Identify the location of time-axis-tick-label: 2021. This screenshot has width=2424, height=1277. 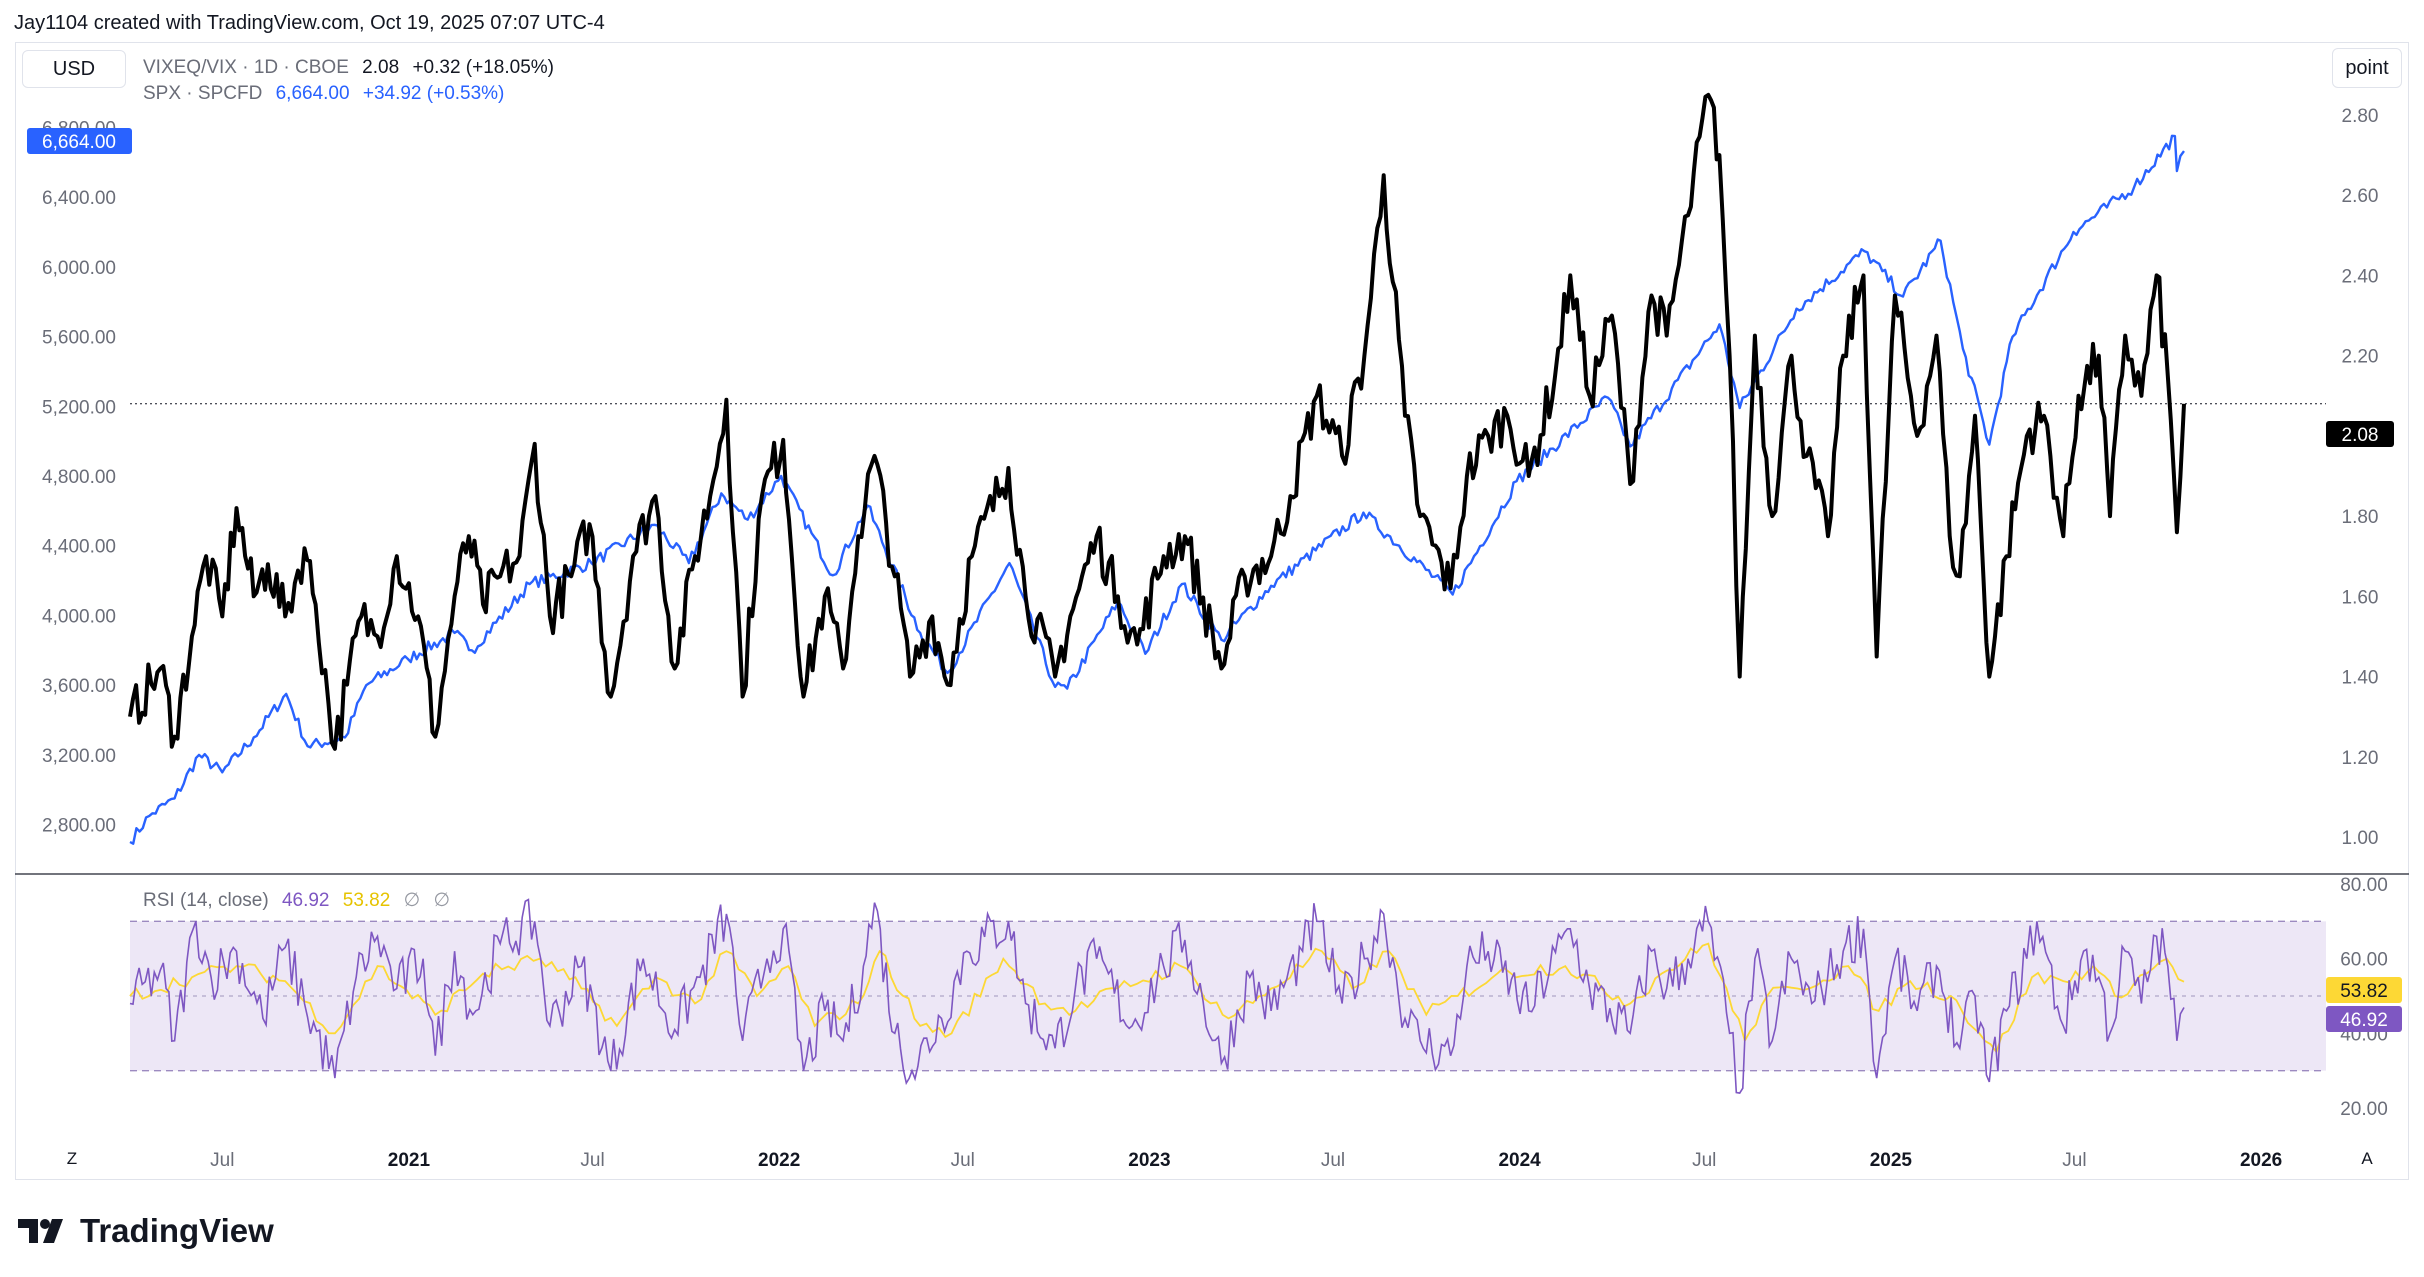
(409, 1160).